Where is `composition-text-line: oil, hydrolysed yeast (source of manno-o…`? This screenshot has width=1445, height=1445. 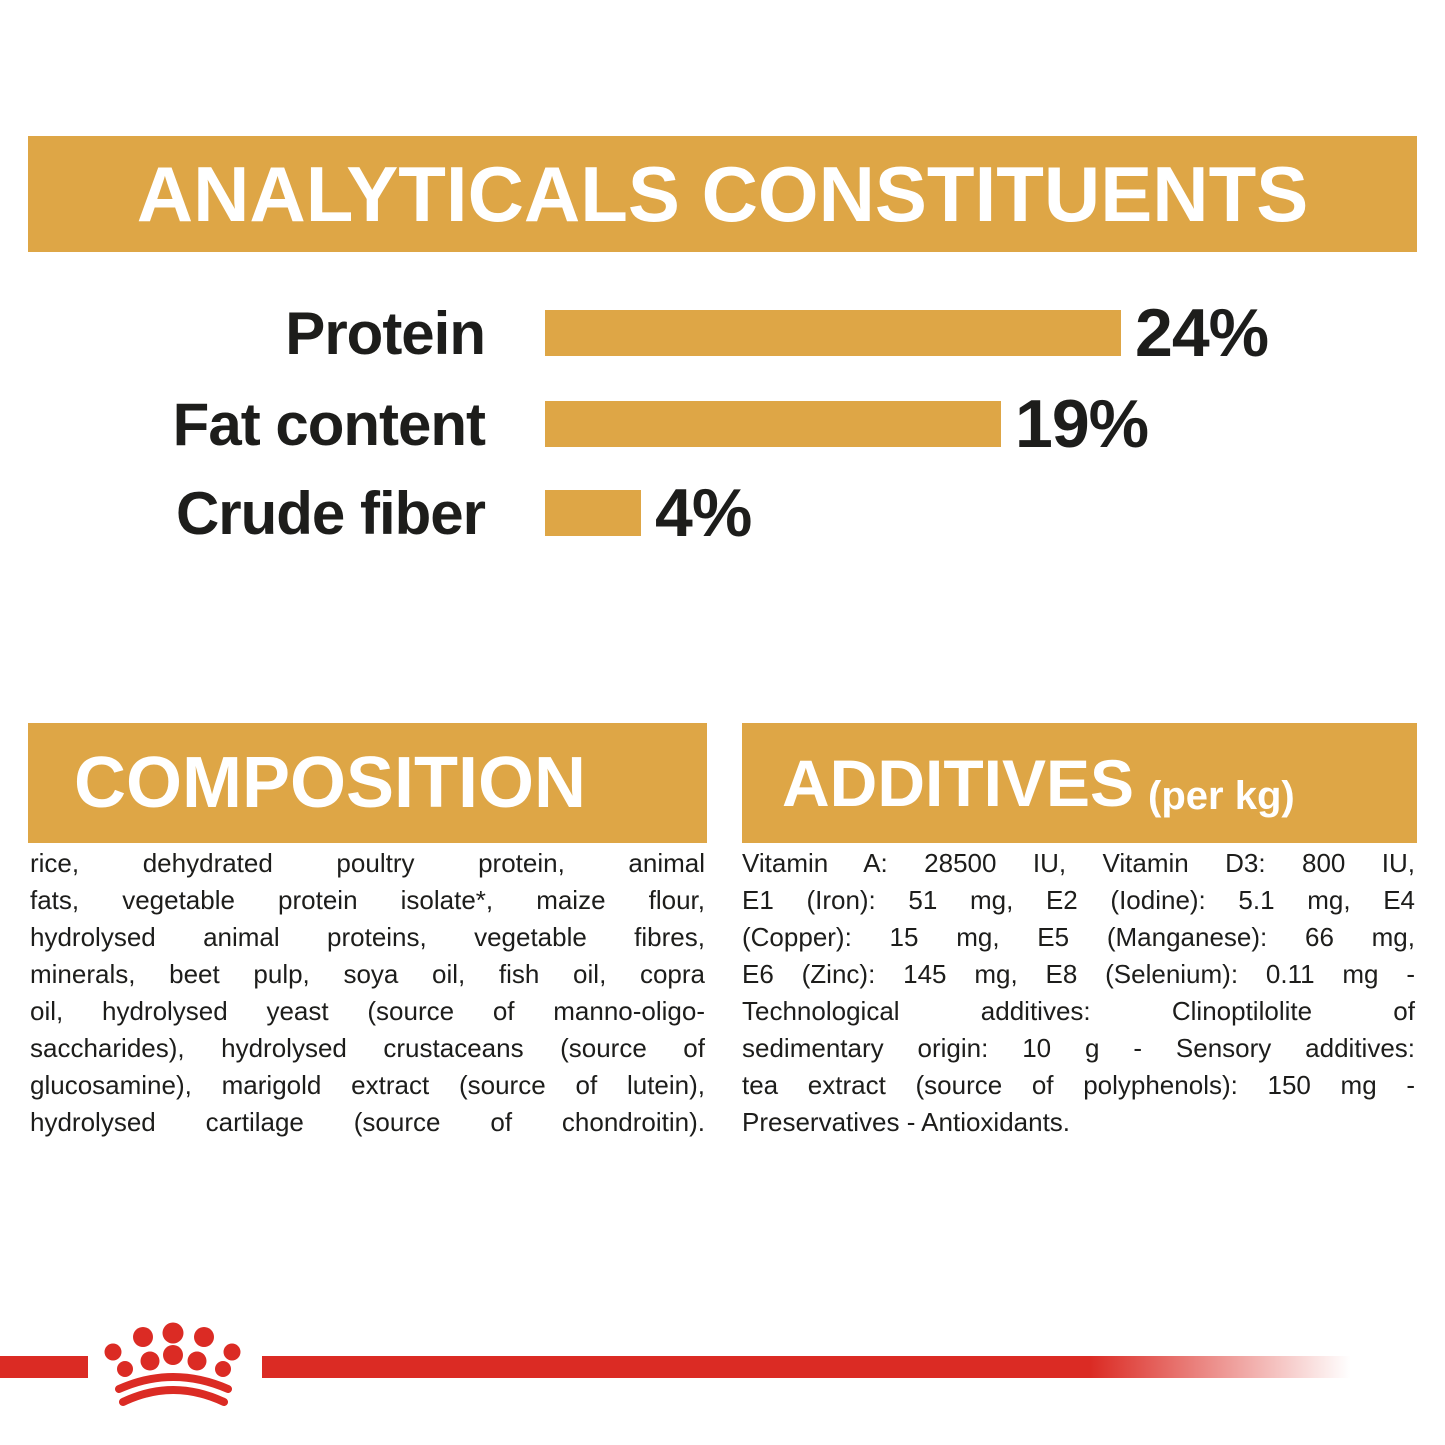 composition-text-line: oil, hydrolysed yeast (source of manno-o… is located at coordinates (367, 1011).